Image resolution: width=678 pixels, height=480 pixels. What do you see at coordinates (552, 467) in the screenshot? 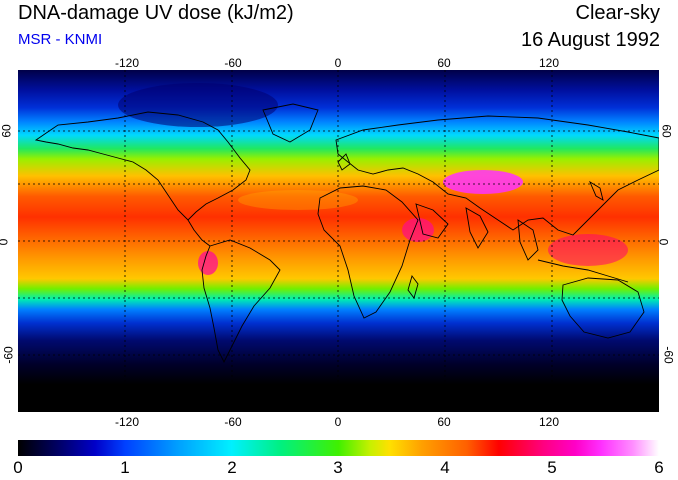
I see `color-scale-label: 5` at bounding box center [552, 467].